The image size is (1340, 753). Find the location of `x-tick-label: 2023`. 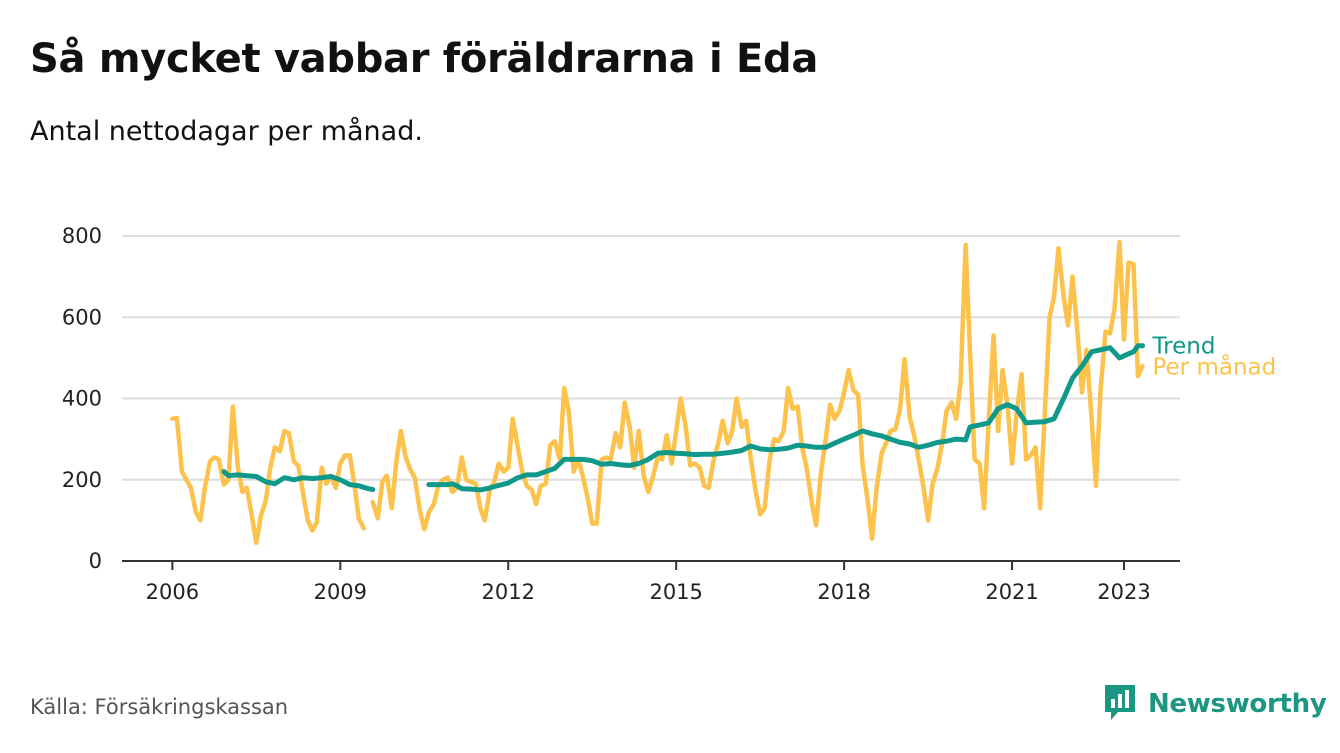

x-tick-label: 2023 is located at coordinates (1123, 592).